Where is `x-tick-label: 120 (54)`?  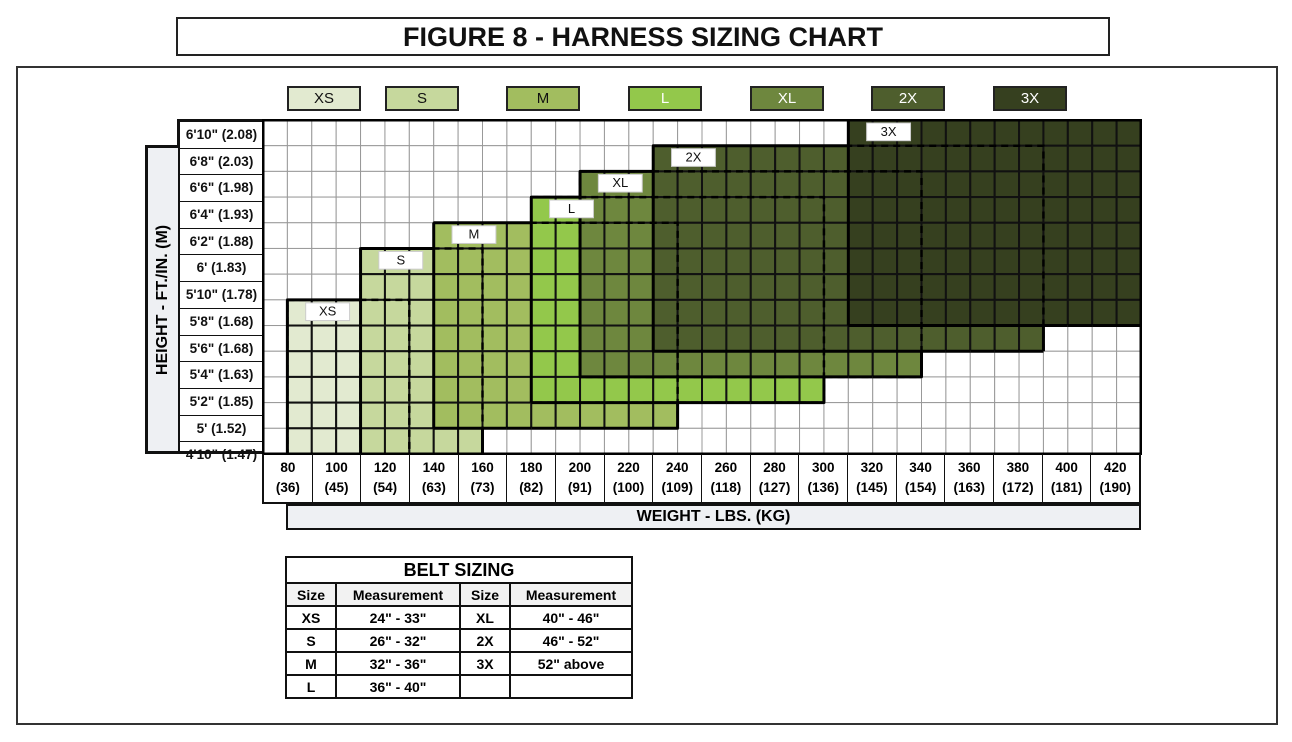 x-tick-label: 120 (54) is located at coordinates (386, 478).